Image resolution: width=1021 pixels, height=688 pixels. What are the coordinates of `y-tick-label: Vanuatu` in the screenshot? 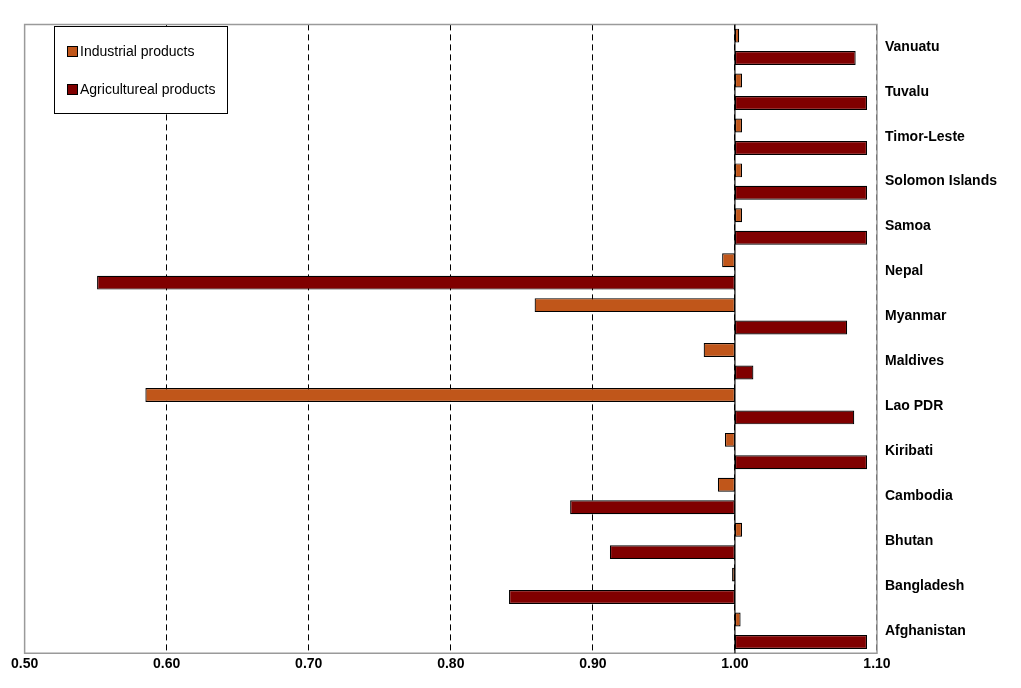 It's located at (912, 45).